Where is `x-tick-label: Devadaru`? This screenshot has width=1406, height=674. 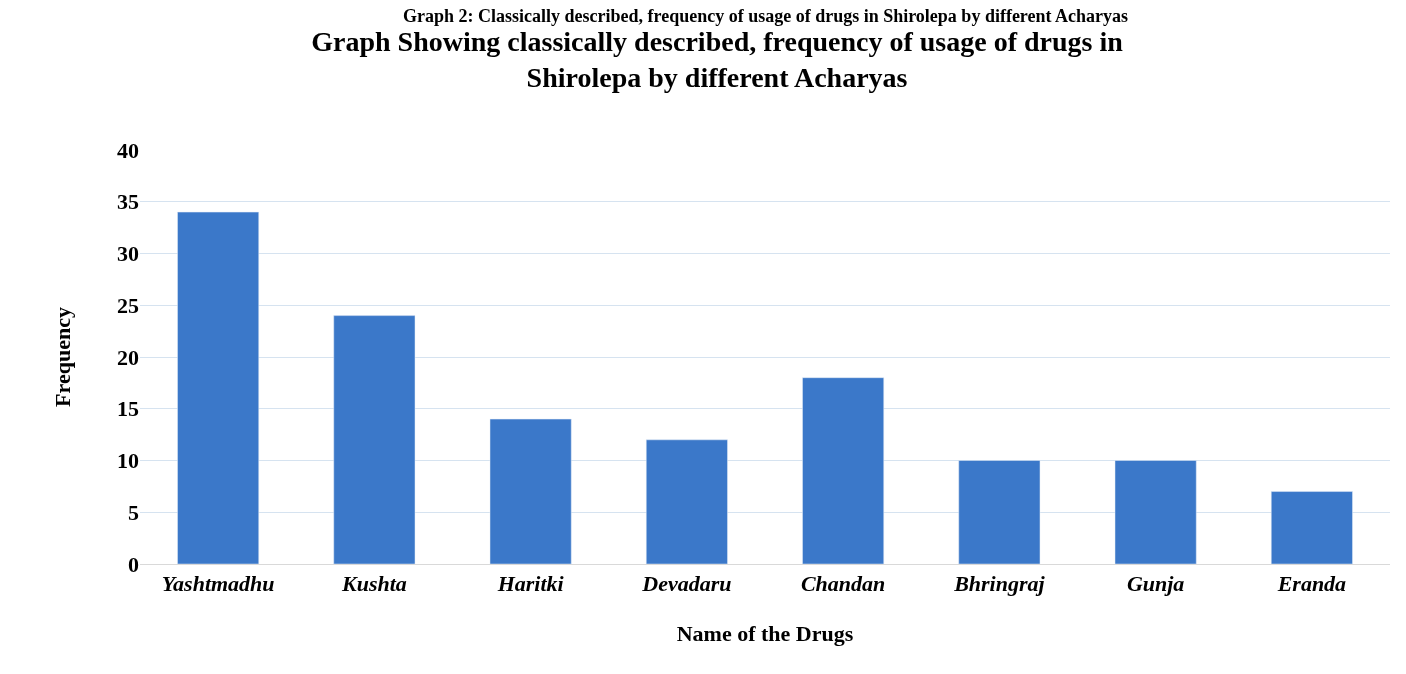
x-tick-label: Devadaru is located at coordinates (686, 584).